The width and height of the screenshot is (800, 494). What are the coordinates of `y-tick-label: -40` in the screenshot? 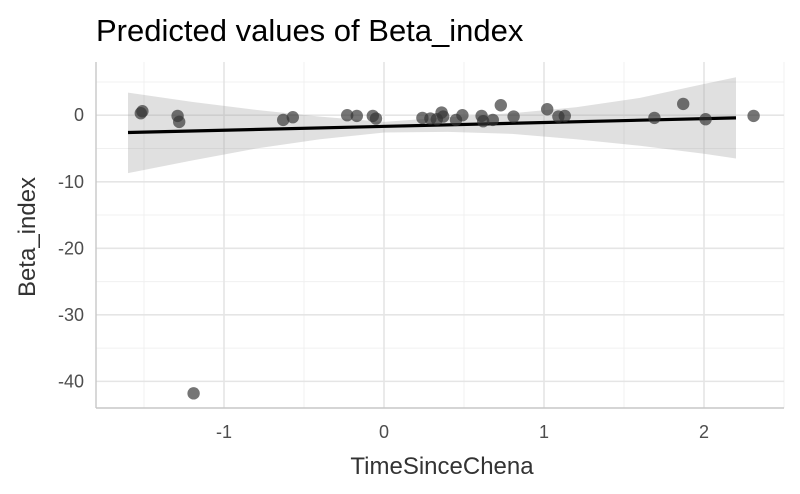 It's located at (71, 381).